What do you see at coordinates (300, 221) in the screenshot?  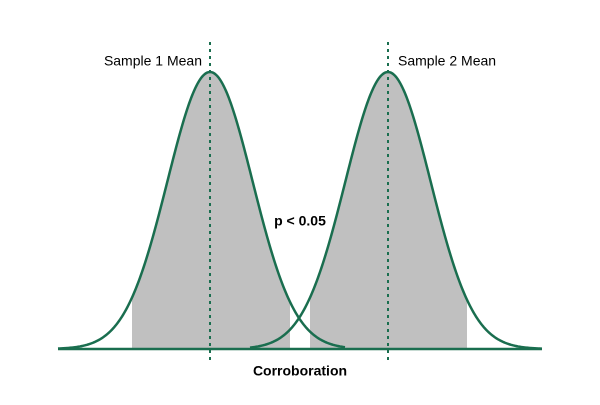 I see `significance-label: p < 0.05` at bounding box center [300, 221].